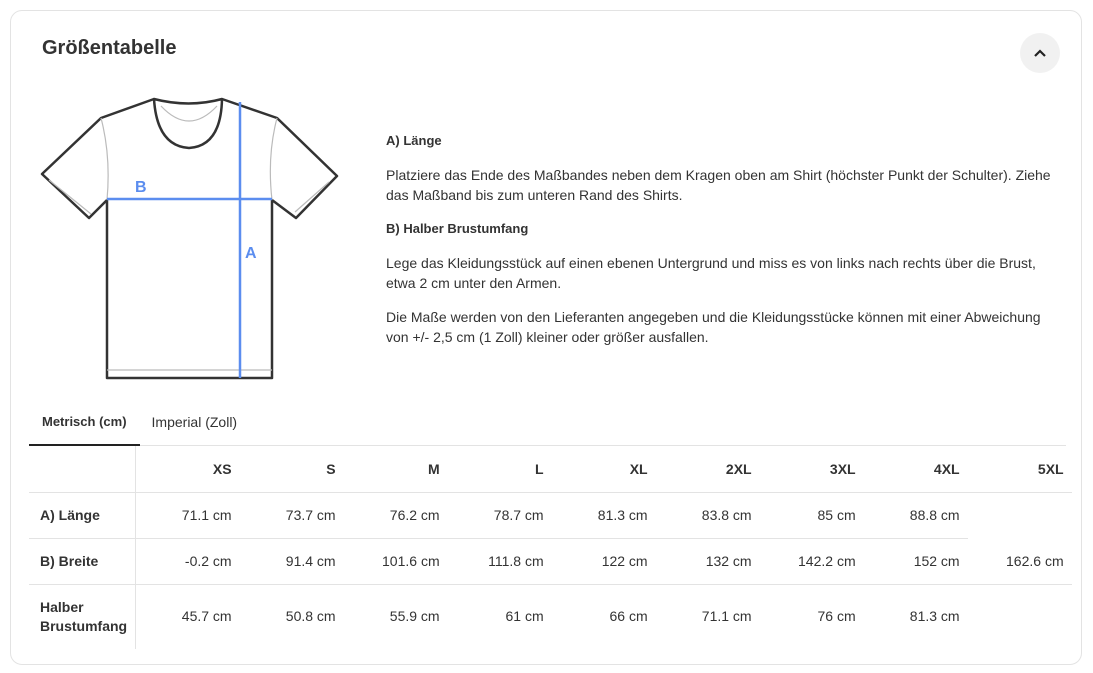 The image size is (1093, 673). Describe the element at coordinates (457, 228) in the screenshot. I see `chest-heading: B) Halber Brustumfang` at that location.